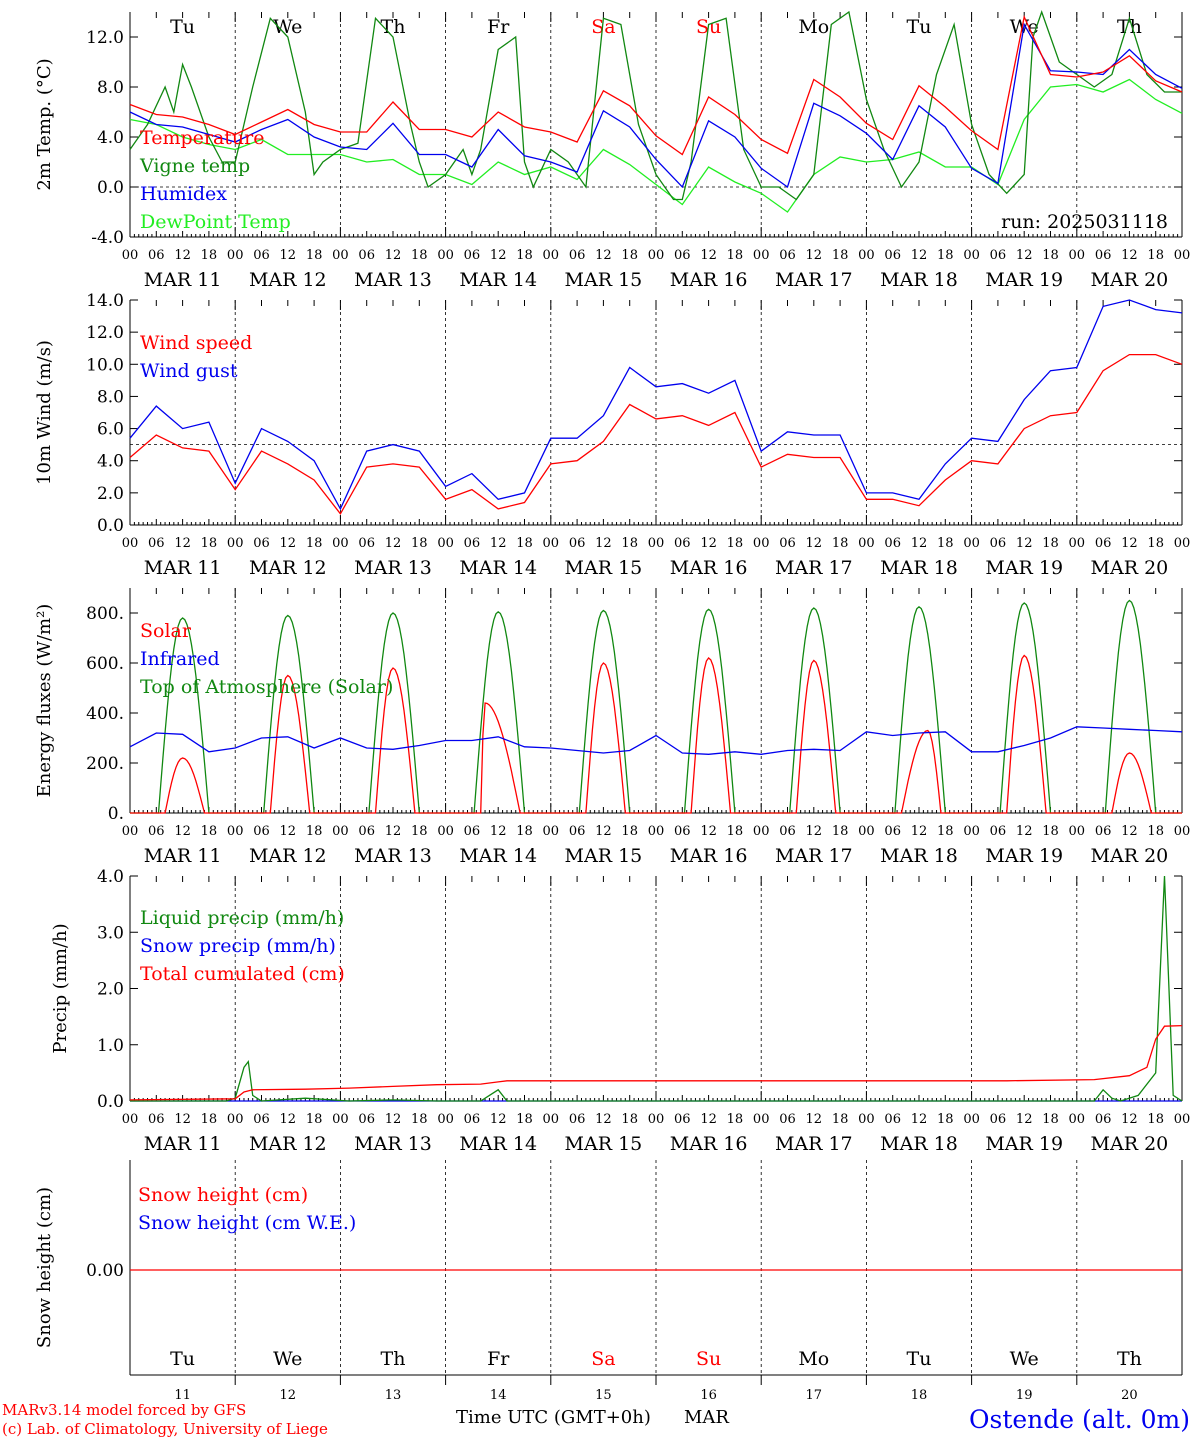  I want to click on y-tick-label: 2.0, so click(110, 990).